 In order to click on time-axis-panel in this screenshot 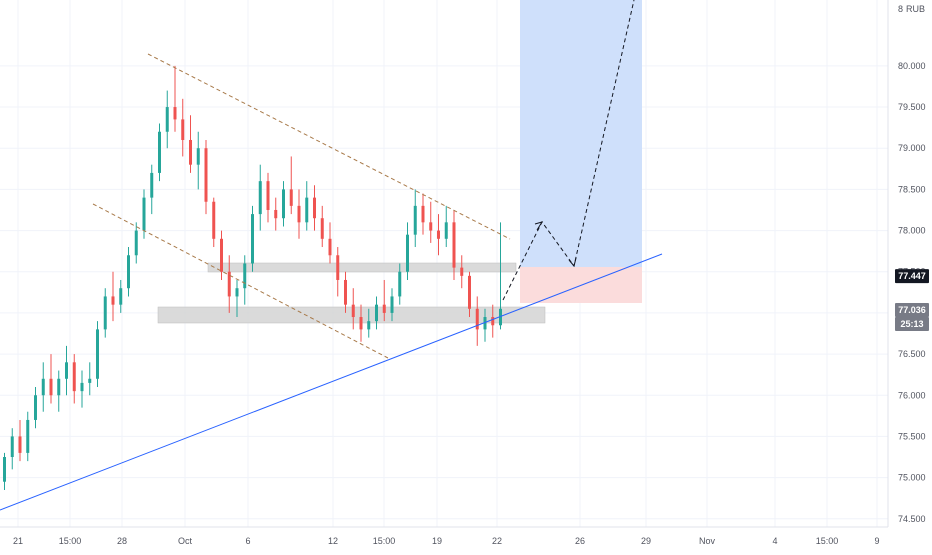, I will do `click(466, 538)`.